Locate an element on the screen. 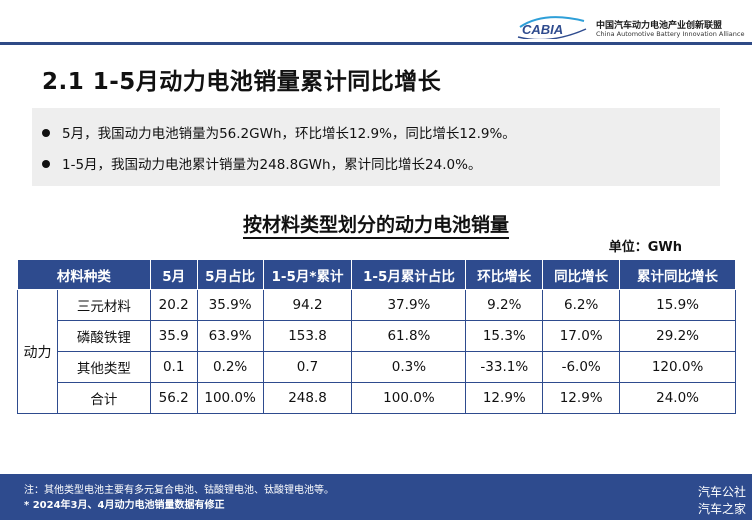 The image size is (752, 520). summary-text: 1-5月，我国动力电池累计销量为248.8GWh，累计同比增长24.0%。 is located at coordinates (272, 165).